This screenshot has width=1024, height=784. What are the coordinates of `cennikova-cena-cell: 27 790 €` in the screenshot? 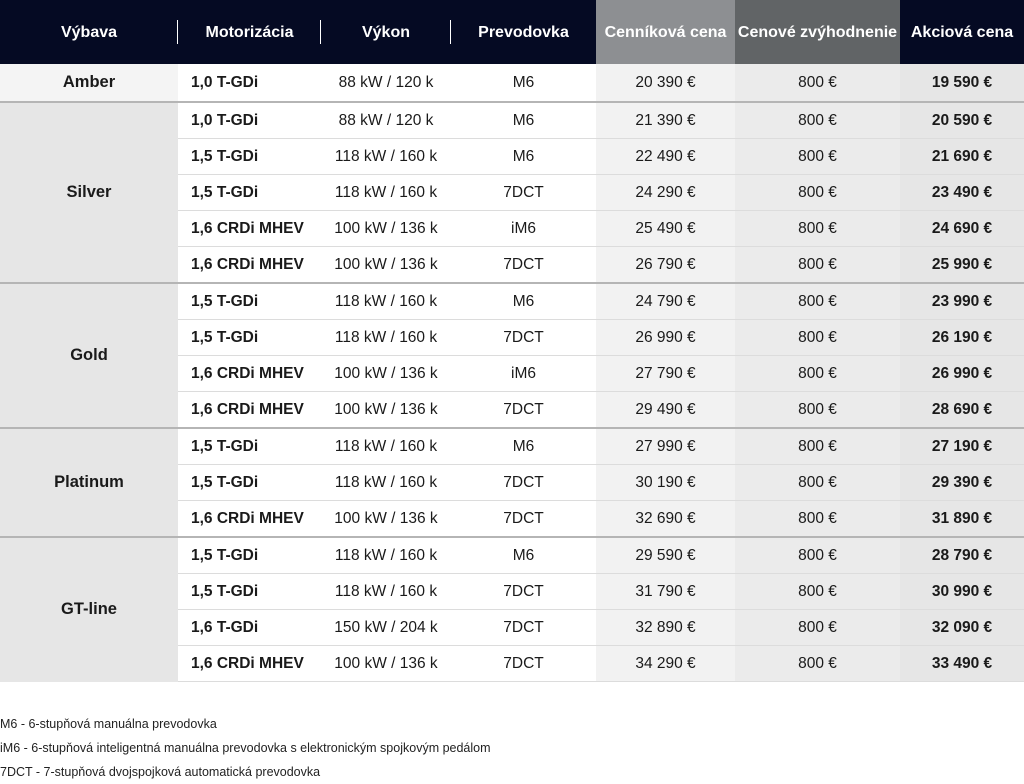 It's located at (665, 373).